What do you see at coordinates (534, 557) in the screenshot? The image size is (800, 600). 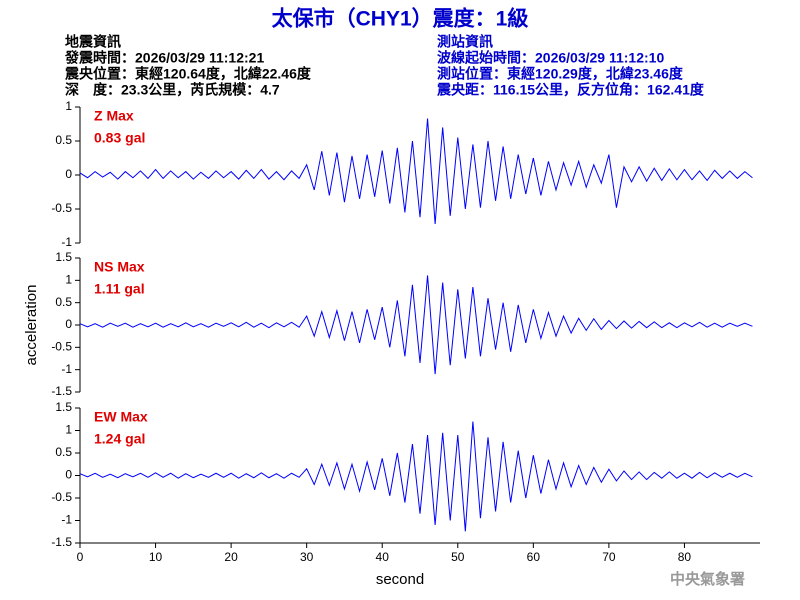 I see `x-tick-label: 60` at bounding box center [534, 557].